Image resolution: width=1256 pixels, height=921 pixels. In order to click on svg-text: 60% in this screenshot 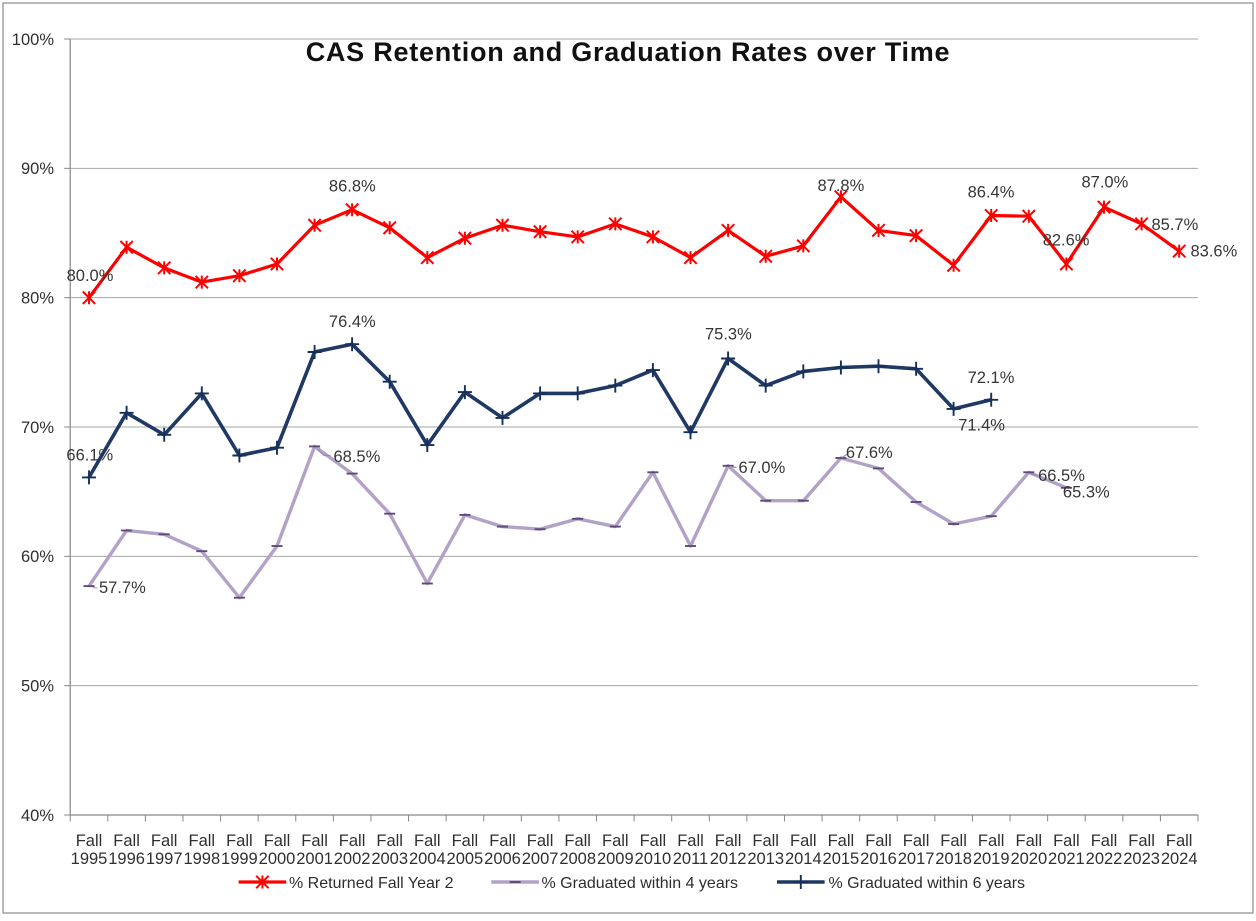, I will do `click(37, 557)`.